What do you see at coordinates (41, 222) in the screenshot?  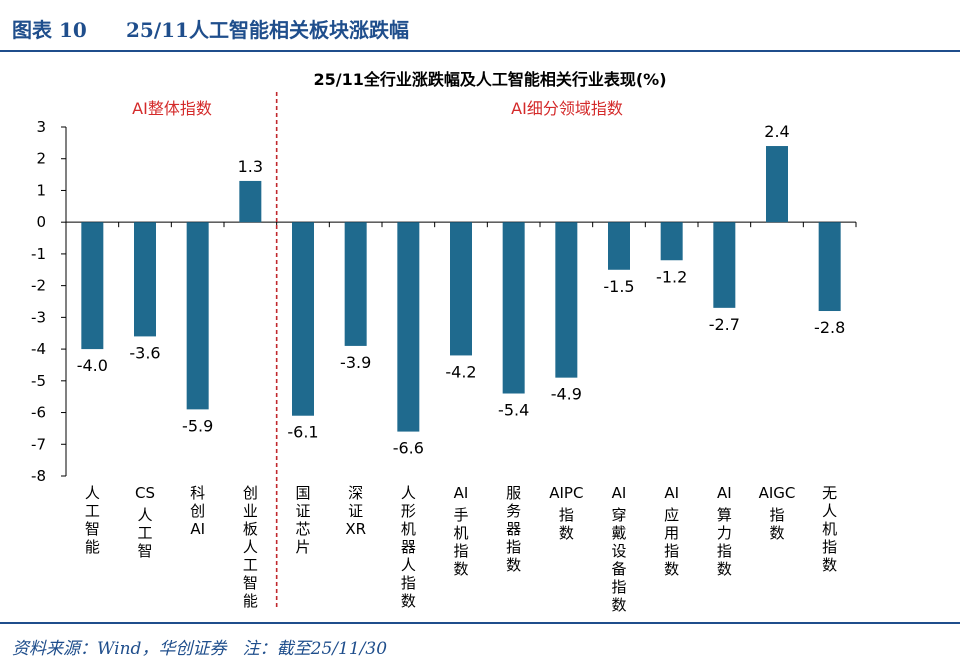 I see `y-tick-label: 0` at bounding box center [41, 222].